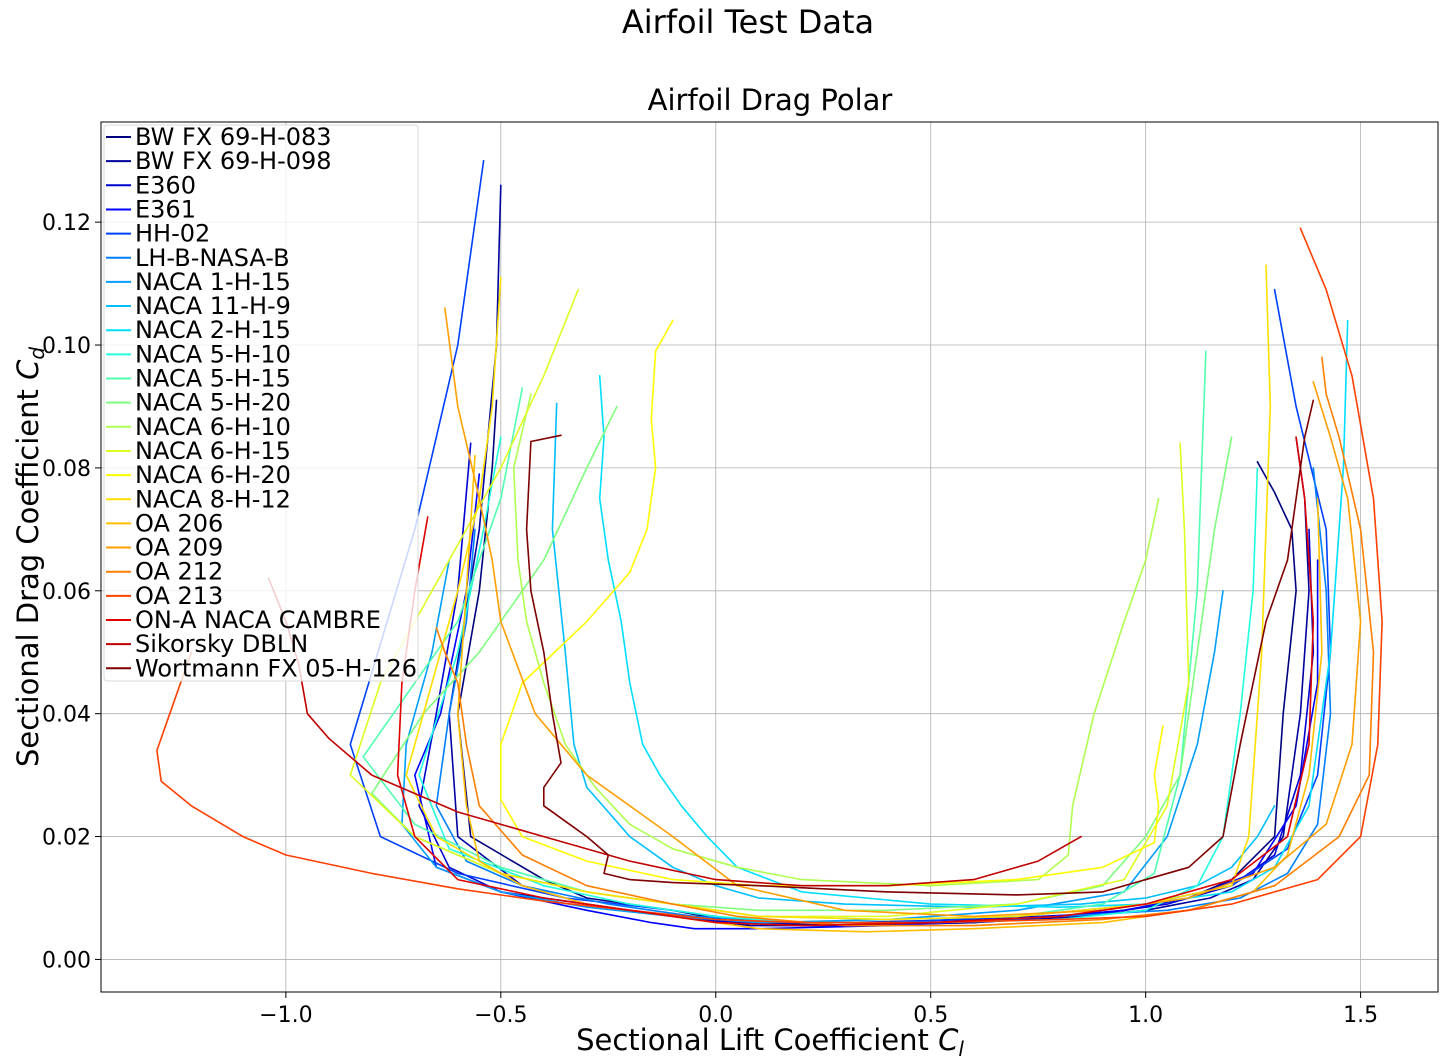 This screenshot has width=1446, height=1062. What do you see at coordinates (213, 403) in the screenshot?
I see `legend-entry: NACA 5-H-20` at bounding box center [213, 403].